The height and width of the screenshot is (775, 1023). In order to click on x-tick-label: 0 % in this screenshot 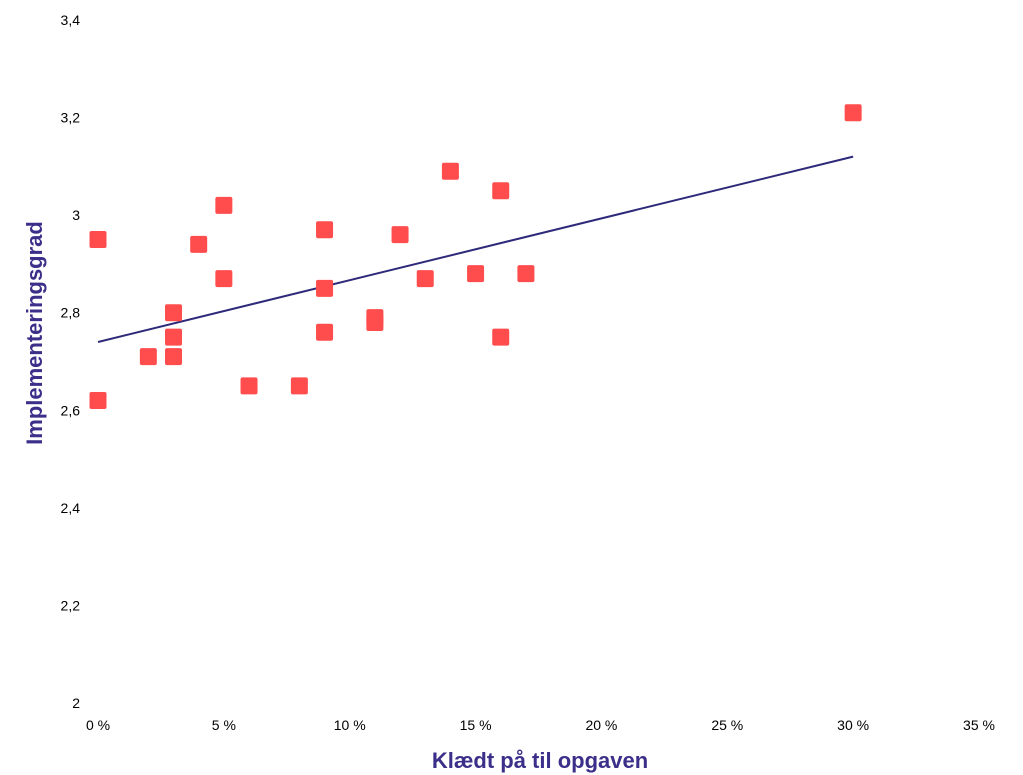, I will do `click(98, 725)`.